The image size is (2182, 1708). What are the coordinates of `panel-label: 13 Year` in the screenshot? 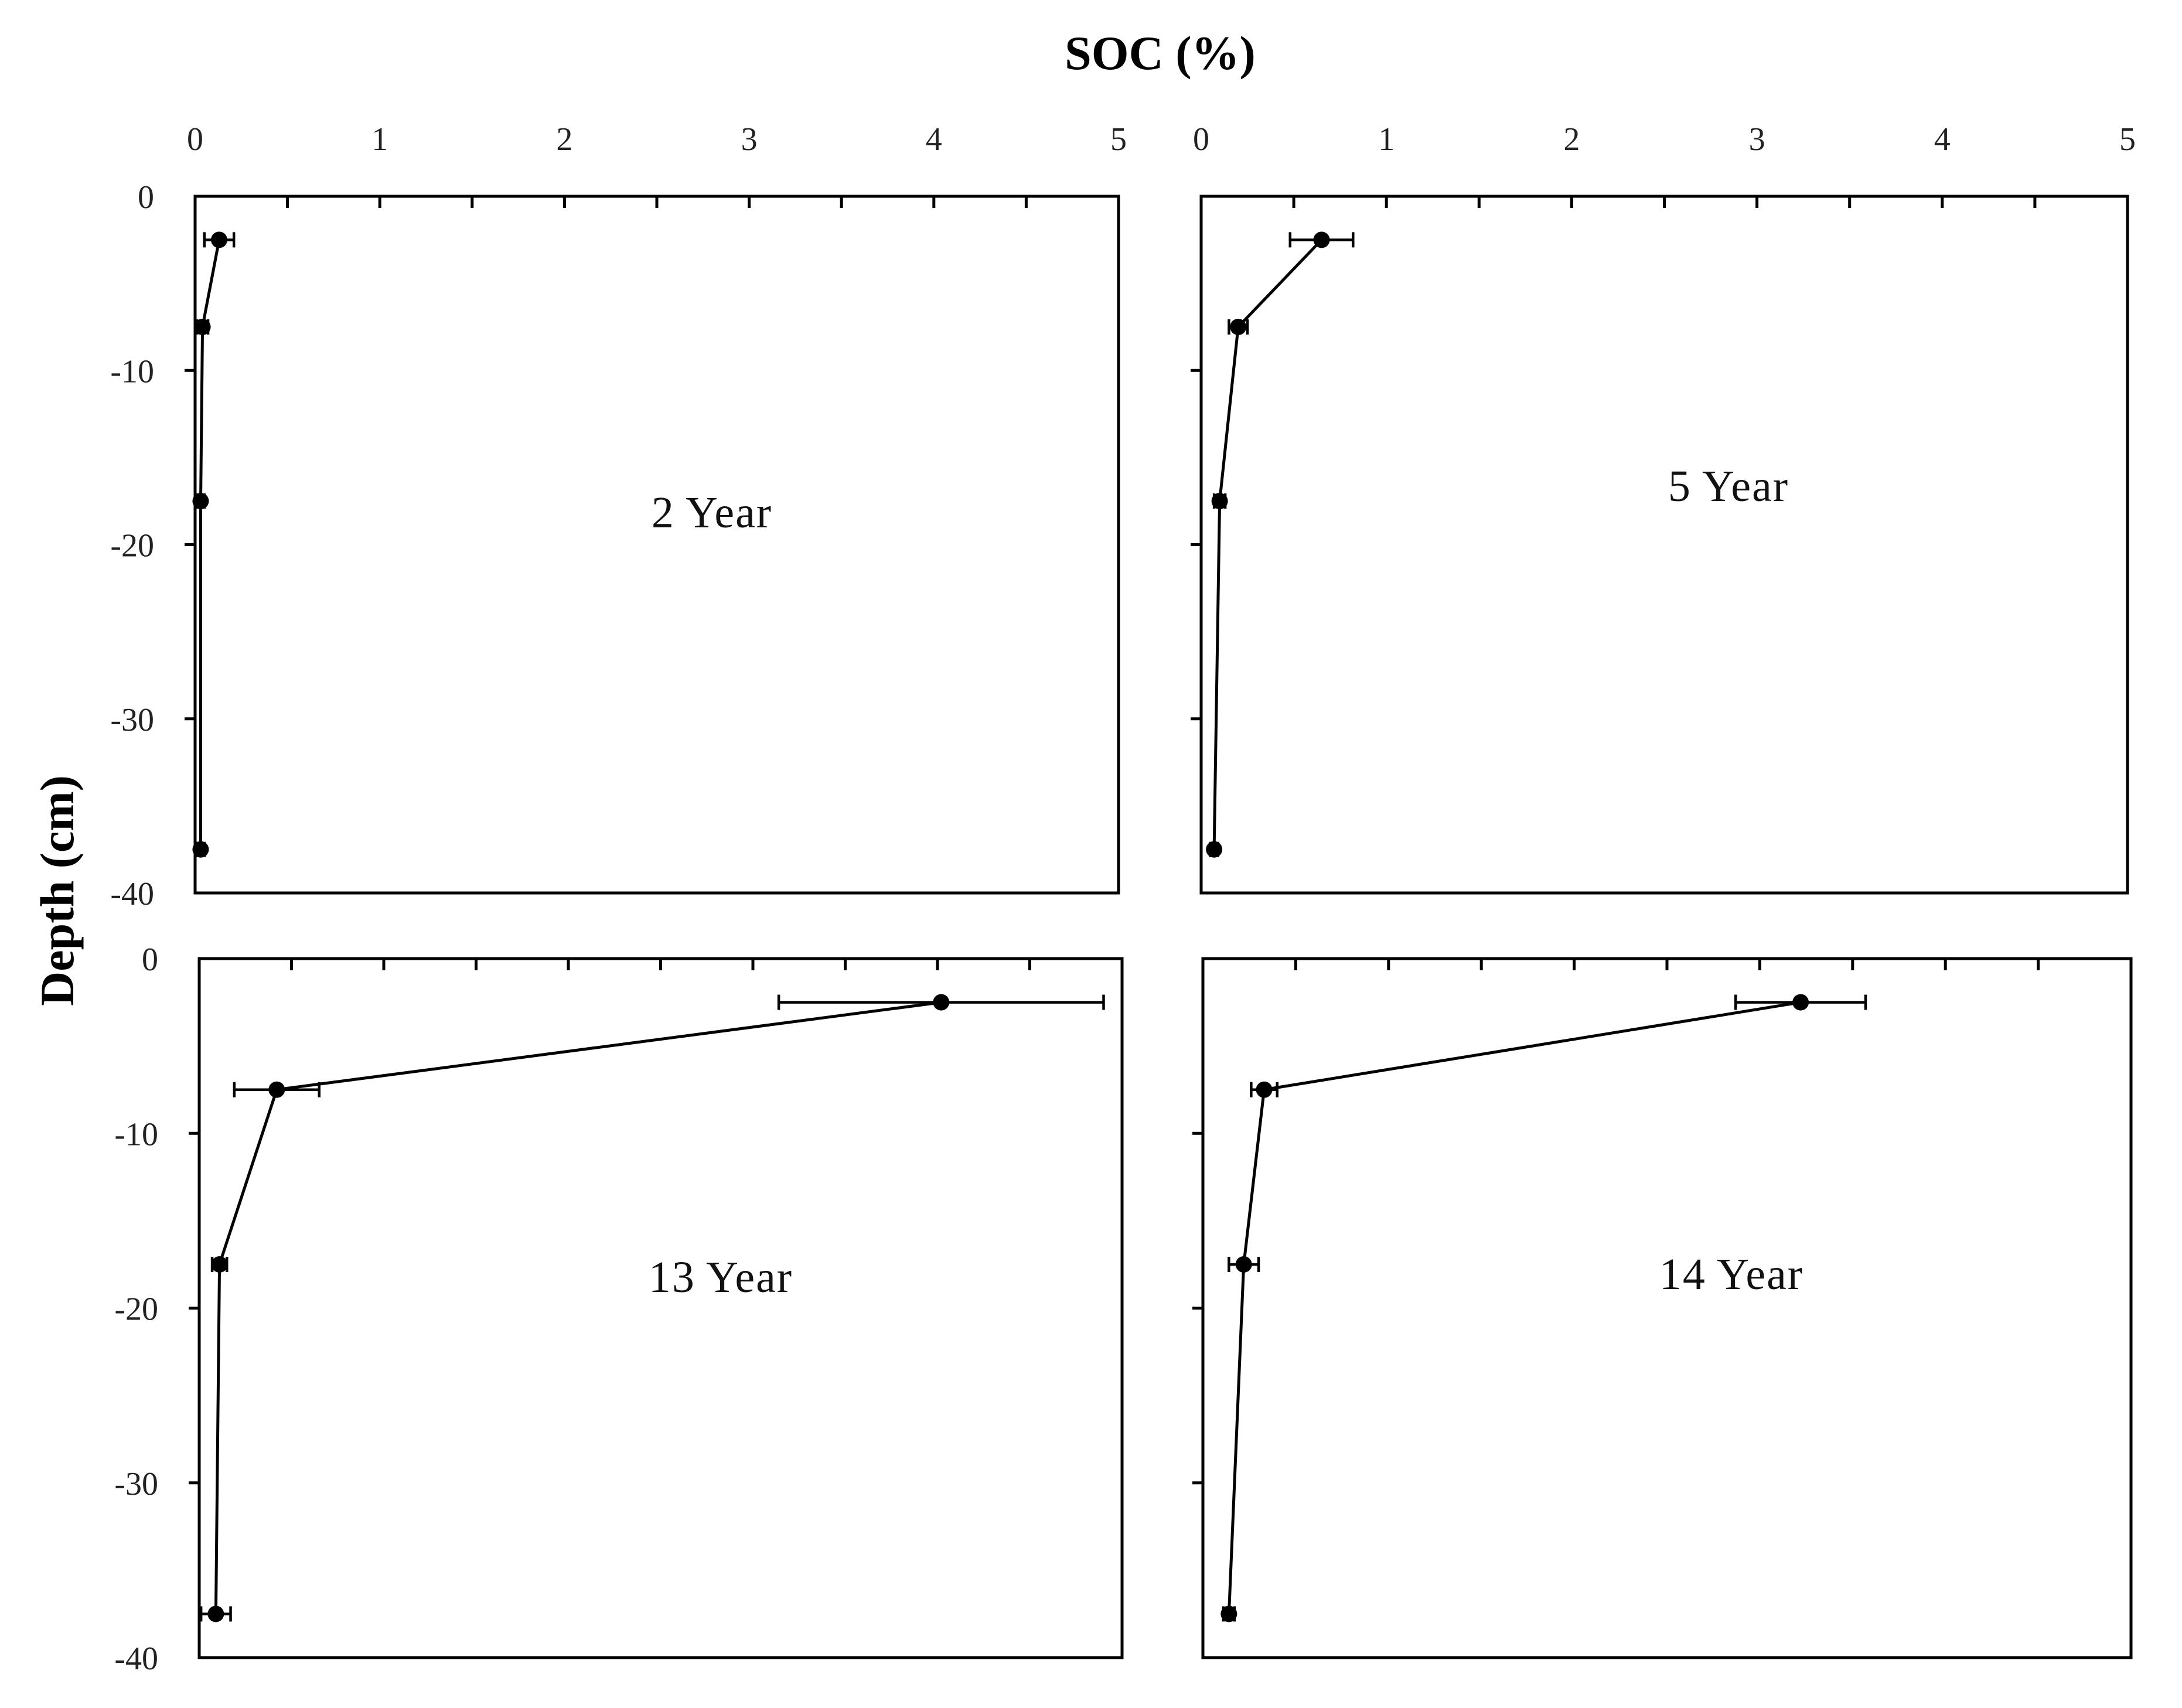 It's located at (721, 1278).